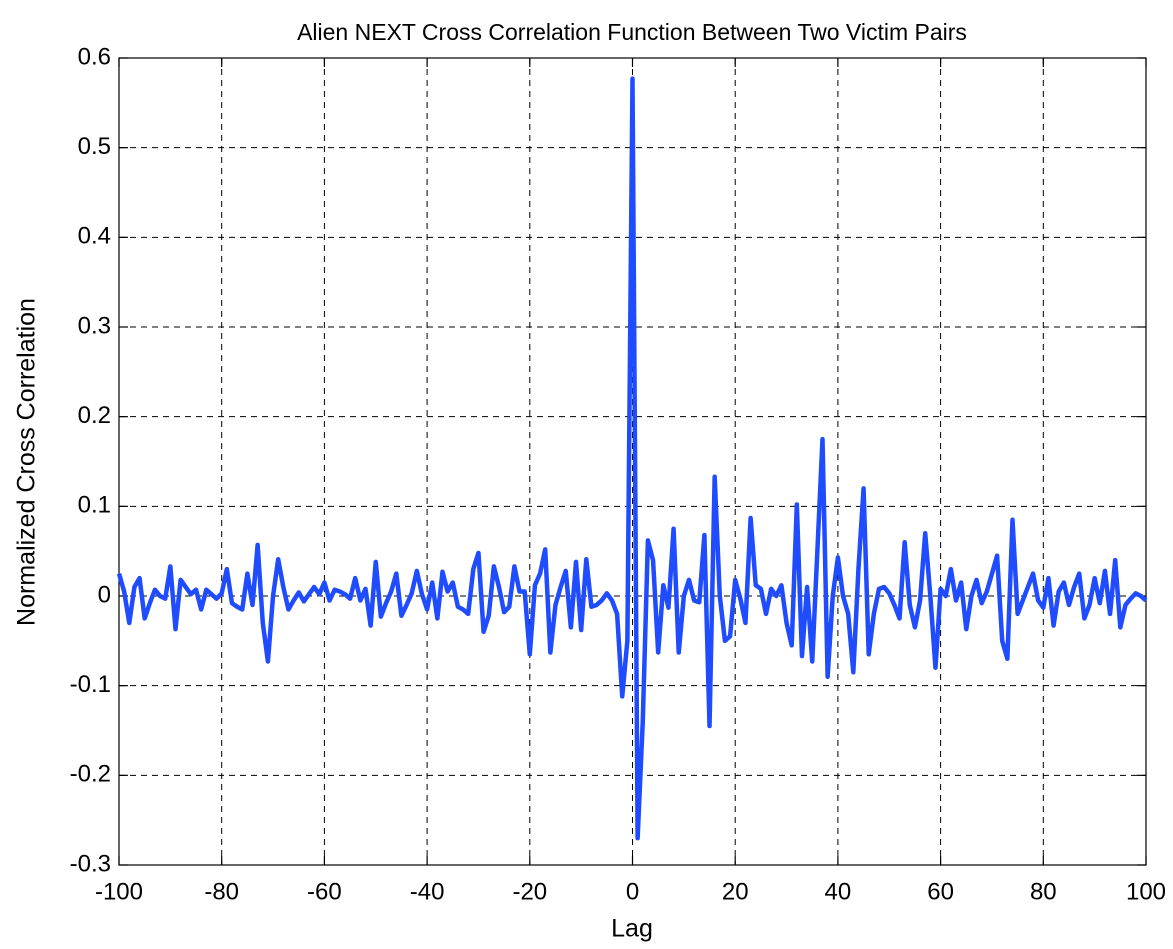 The image size is (1173, 949). Describe the element at coordinates (529, 891) in the screenshot. I see `x-tick-label: -20` at that location.